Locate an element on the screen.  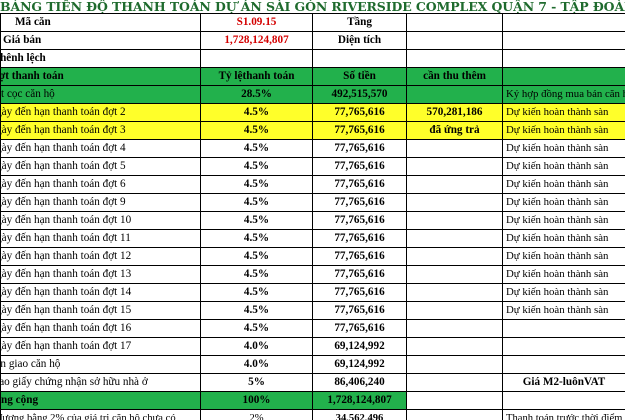
total-label: Tổng cộng is located at coordinates (100, 400).